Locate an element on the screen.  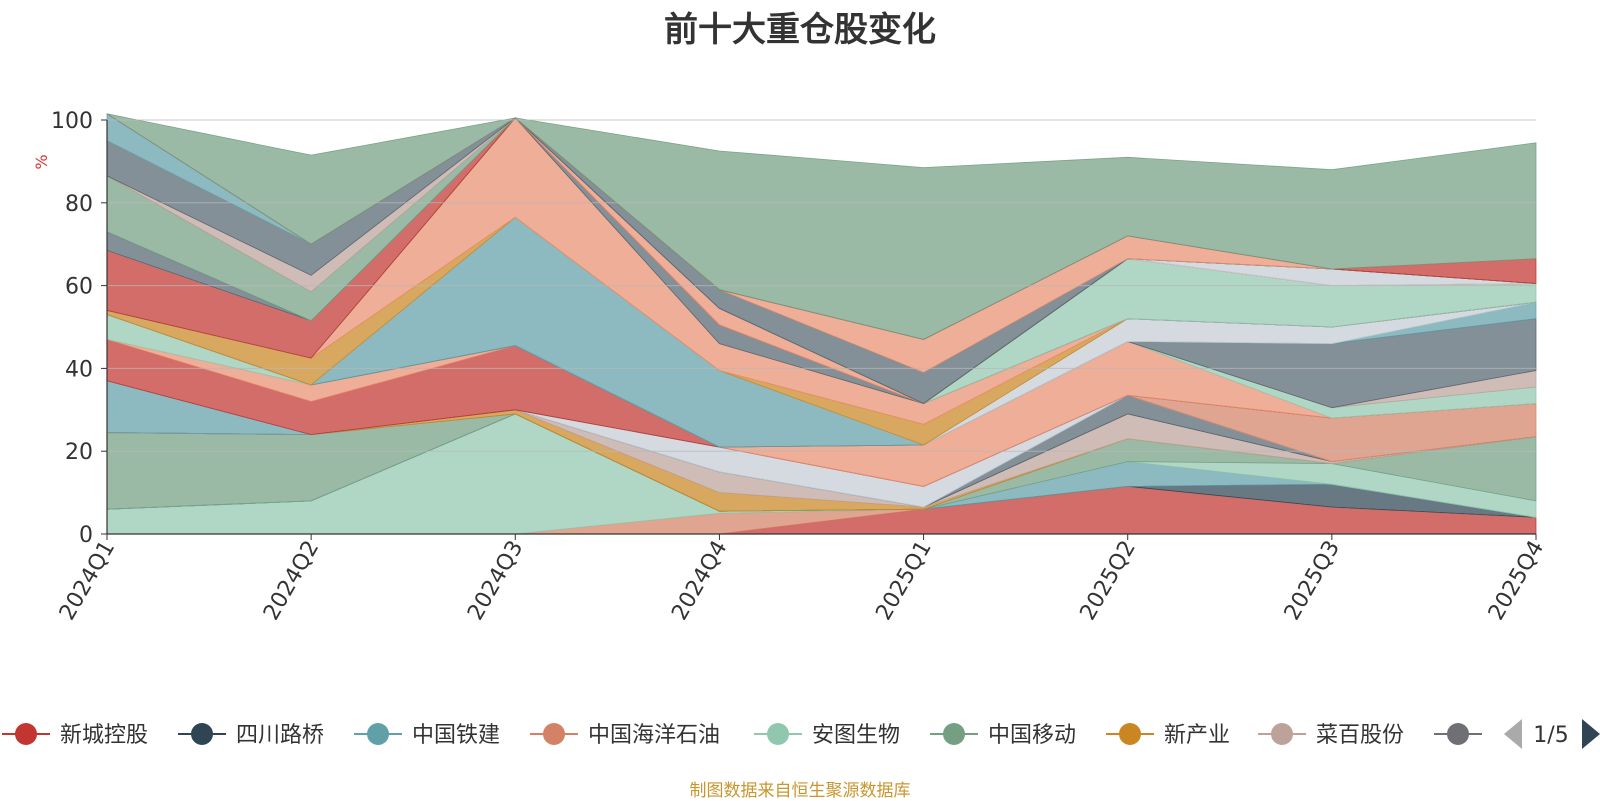
legend-label-5: 中国移动 is located at coordinates (1032, 735).